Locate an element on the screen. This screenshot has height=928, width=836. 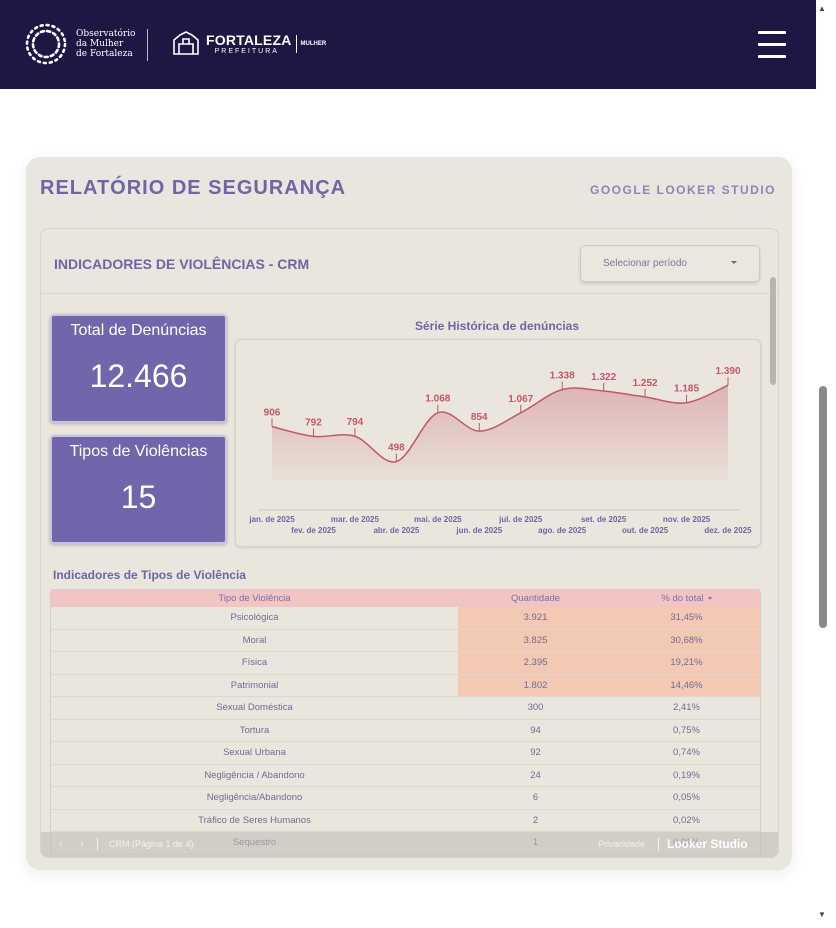
cell-quantidade: 3.825 is located at coordinates (535, 640).